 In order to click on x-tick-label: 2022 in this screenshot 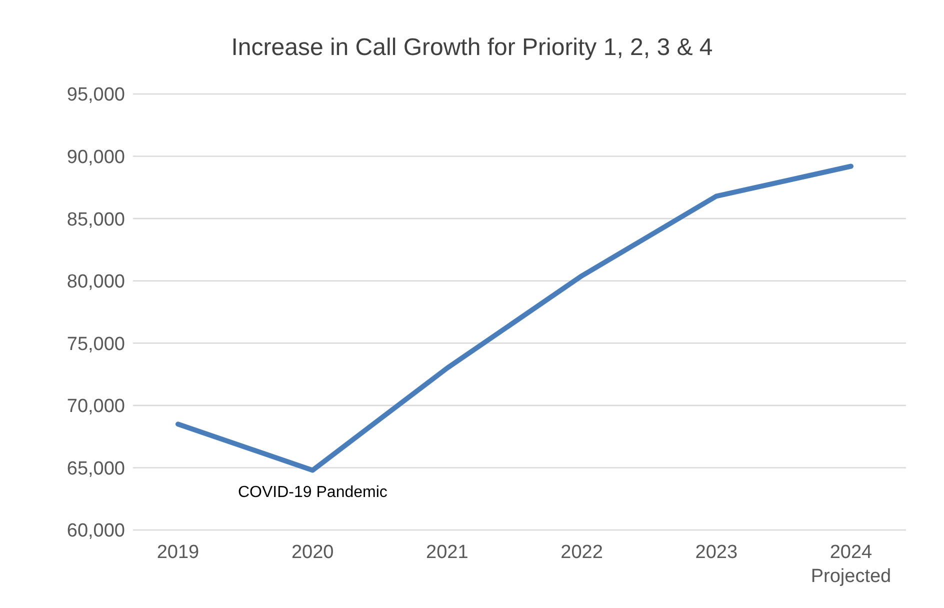, I will do `click(581, 552)`.